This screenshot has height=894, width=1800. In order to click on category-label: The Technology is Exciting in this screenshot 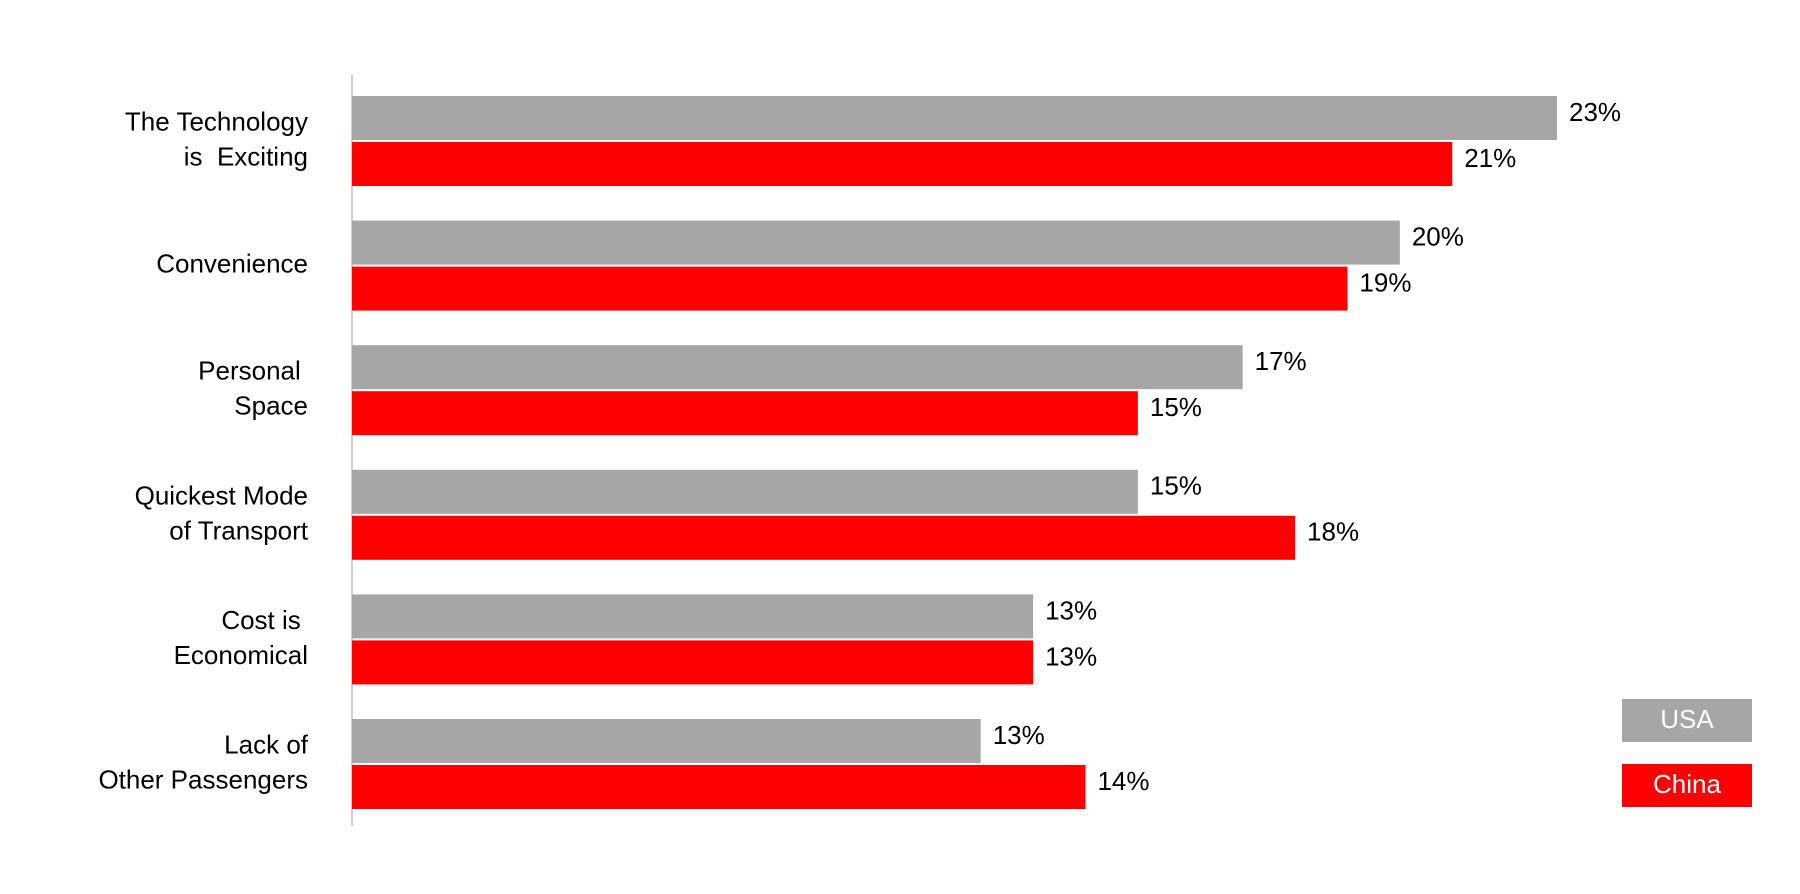, I will do `click(216, 138)`.